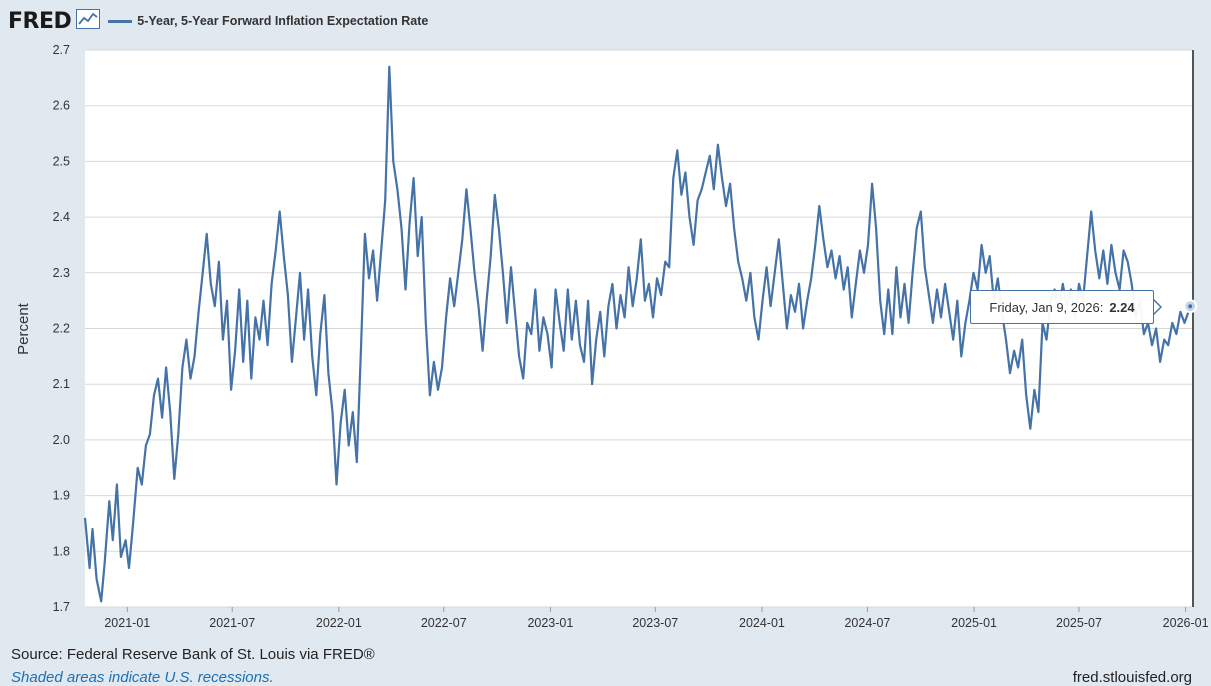  What do you see at coordinates (762, 623) in the screenshot?
I see `x-tick-label: 2024-01` at bounding box center [762, 623].